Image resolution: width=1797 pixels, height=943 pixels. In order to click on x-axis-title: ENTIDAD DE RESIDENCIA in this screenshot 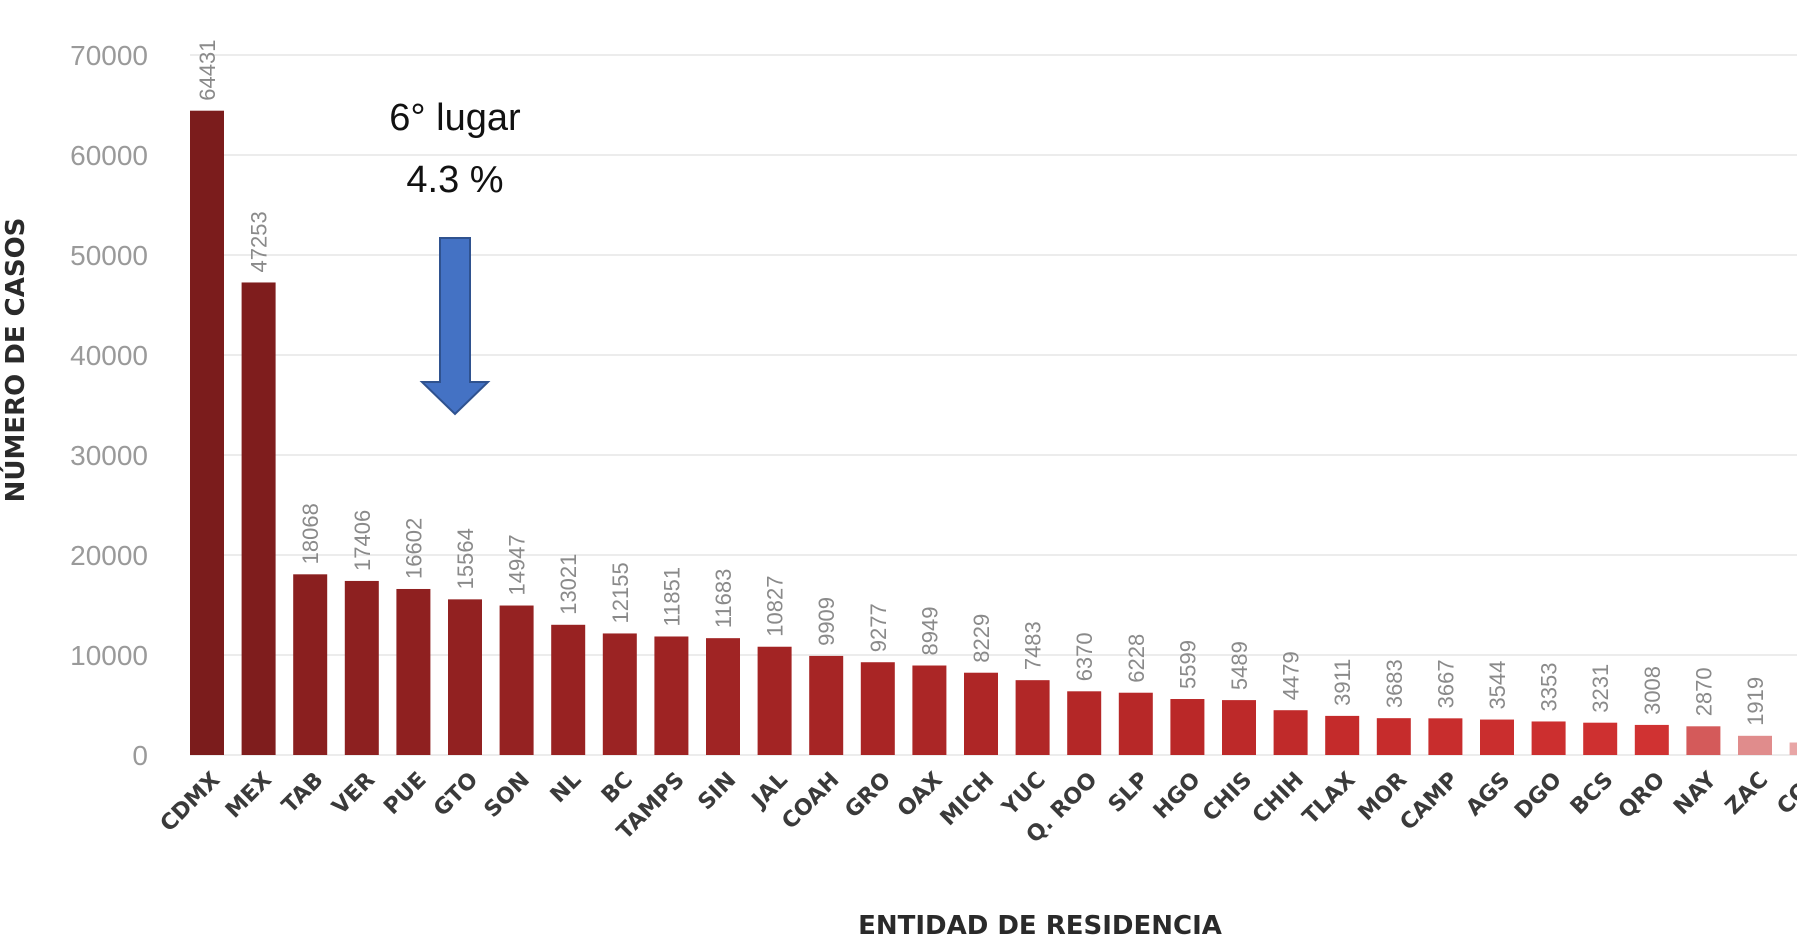, I will do `click(1040, 926)`.